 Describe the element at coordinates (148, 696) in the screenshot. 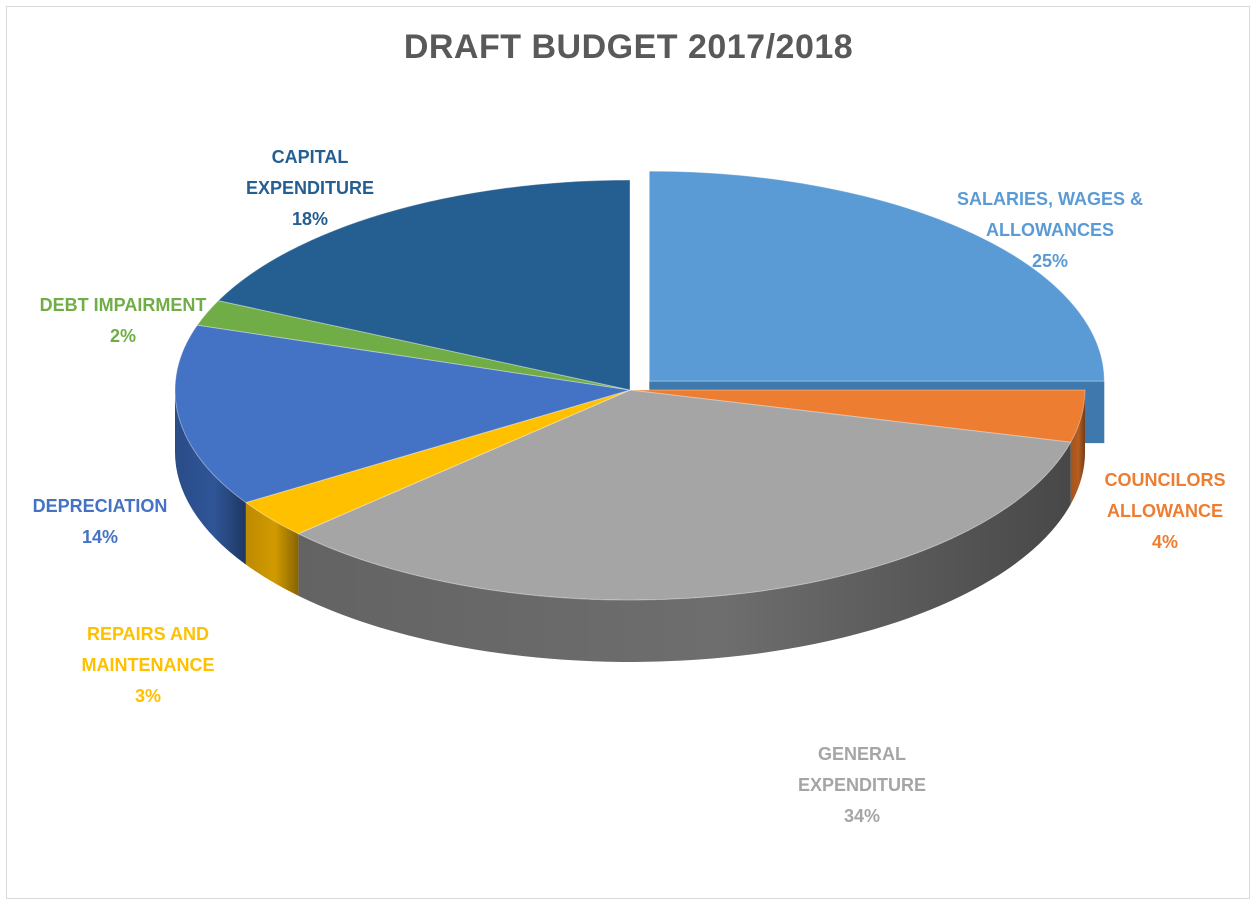

I see `slice-percent: 3%` at that location.